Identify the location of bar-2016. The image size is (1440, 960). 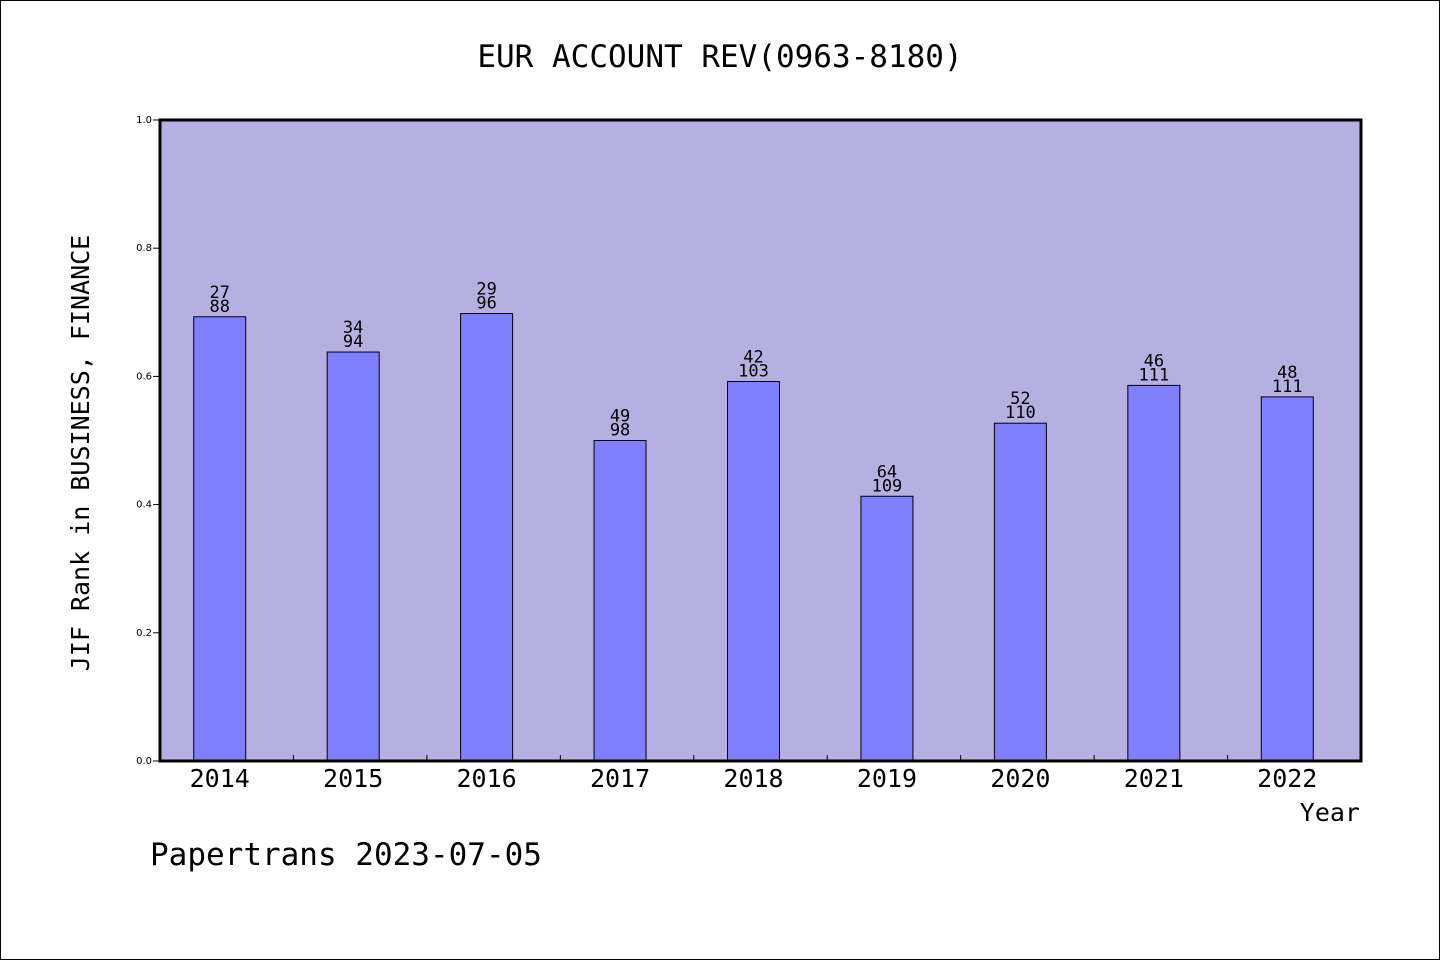
(487, 537).